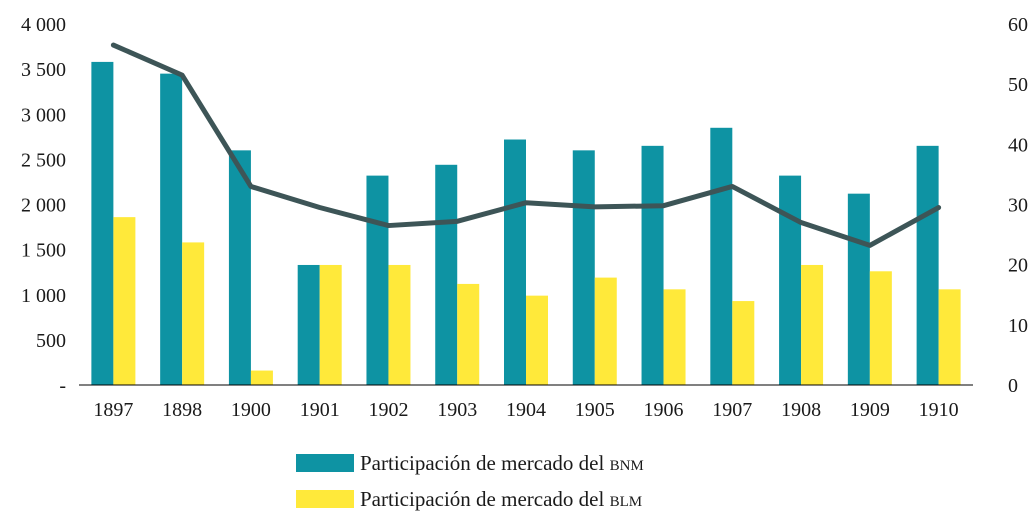  I want to click on x-tick-label-1903: 1903, so click(457, 410).